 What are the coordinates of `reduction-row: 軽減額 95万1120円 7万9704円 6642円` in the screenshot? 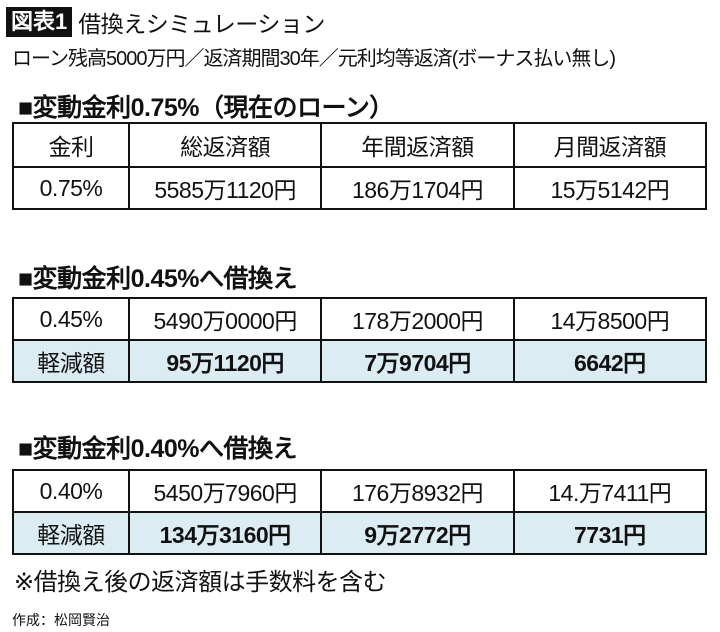 It's located at (360, 361).